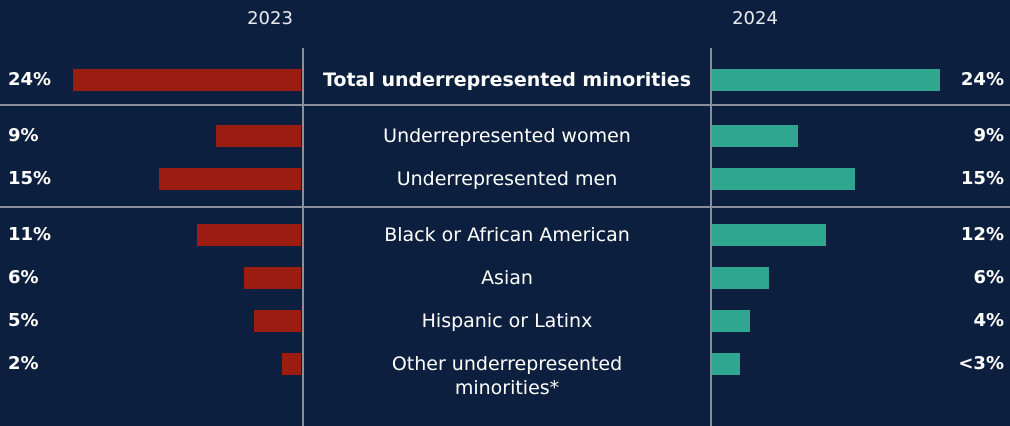 The width and height of the screenshot is (1010, 426). Describe the element at coordinates (982, 234) in the screenshot. I see `value-label: 12%` at that location.